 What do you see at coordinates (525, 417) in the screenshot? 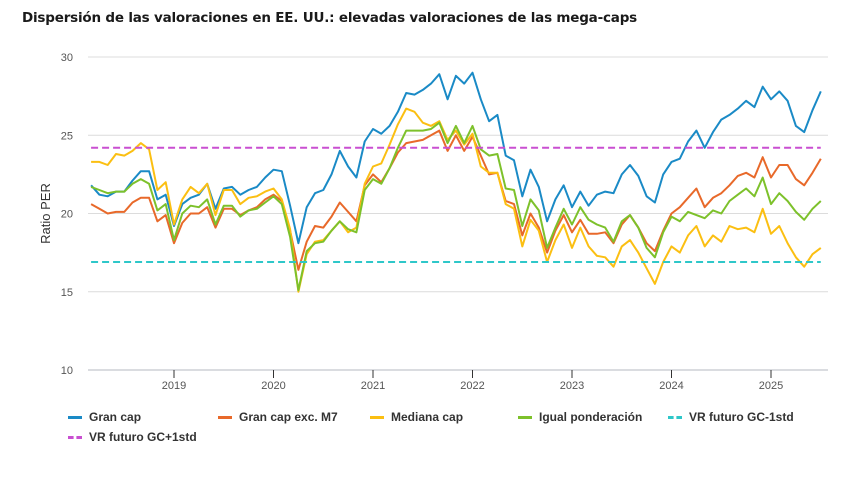
I see `legend-swatch-igual-ponderacion` at bounding box center [525, 417].